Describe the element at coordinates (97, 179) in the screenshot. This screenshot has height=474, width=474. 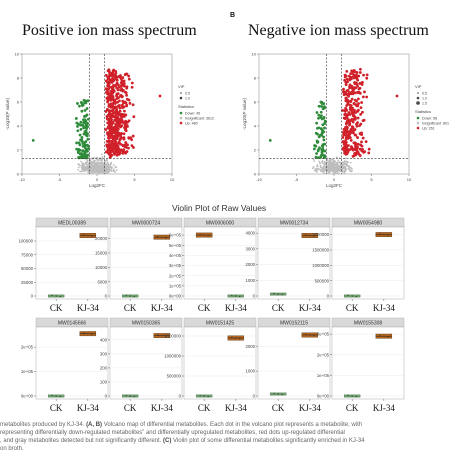
I see `x-tick-label: 0` at that location.